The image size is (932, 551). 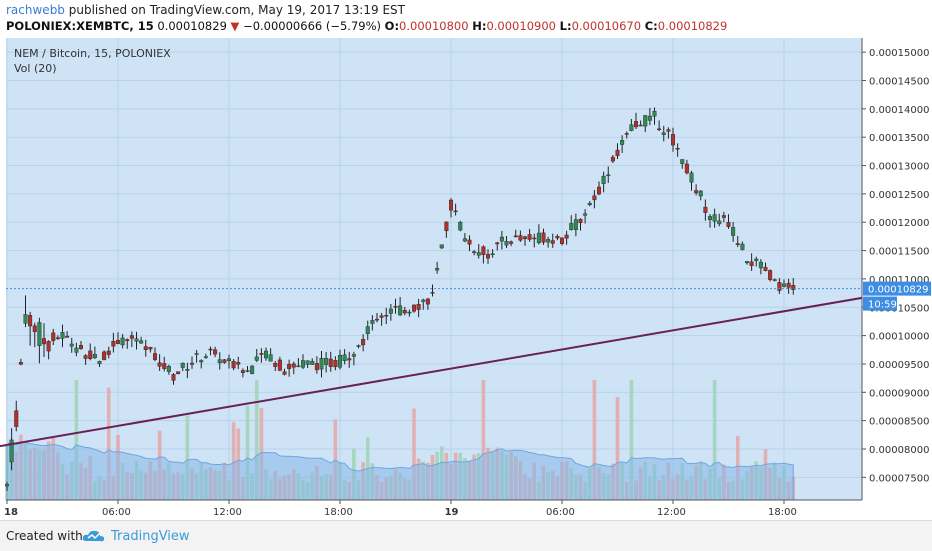 I want to click on countdown-badge, so click(x=880, y=303).